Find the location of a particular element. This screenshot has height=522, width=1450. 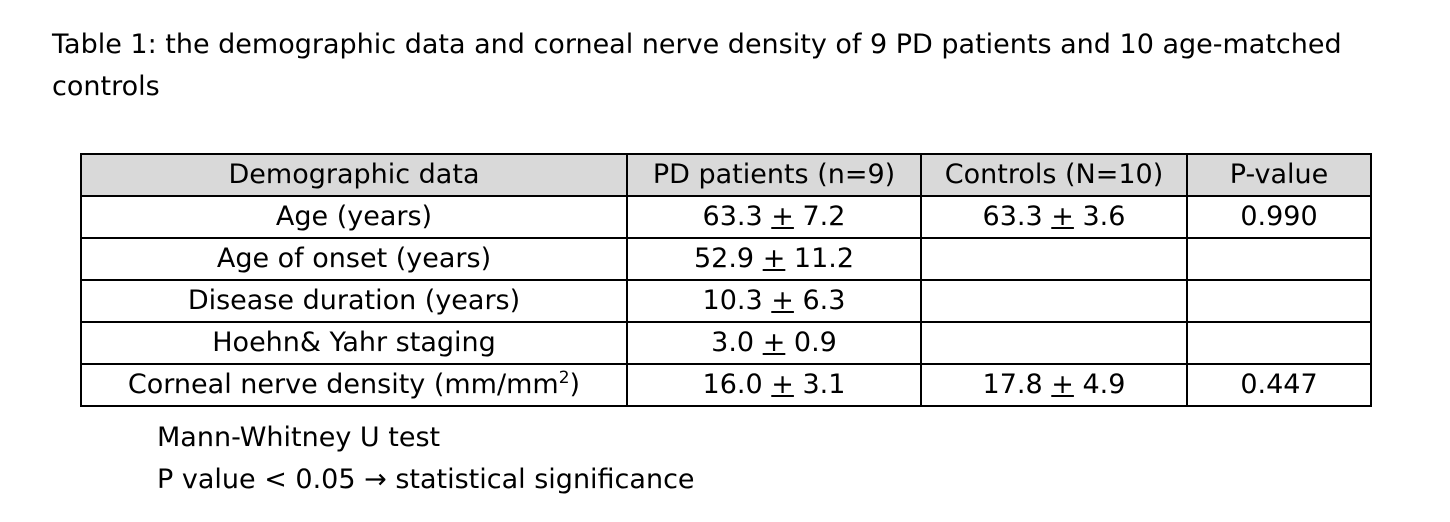

table-row: Hoehn& Yahr staging 3.0 + 0.9 is located at coordinates (726, 343).